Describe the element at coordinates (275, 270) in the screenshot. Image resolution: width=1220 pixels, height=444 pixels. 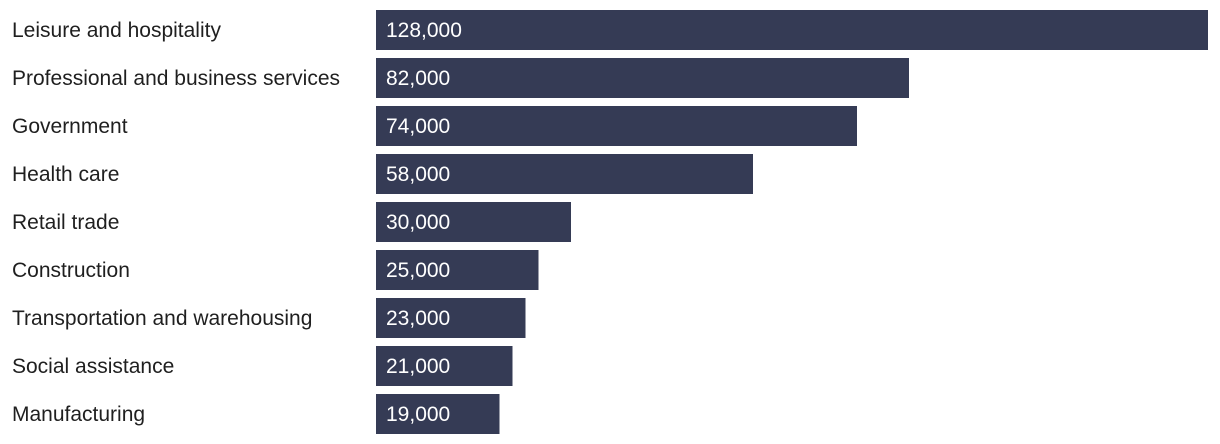
I see `bar-row: Construction 25,000` at that location.